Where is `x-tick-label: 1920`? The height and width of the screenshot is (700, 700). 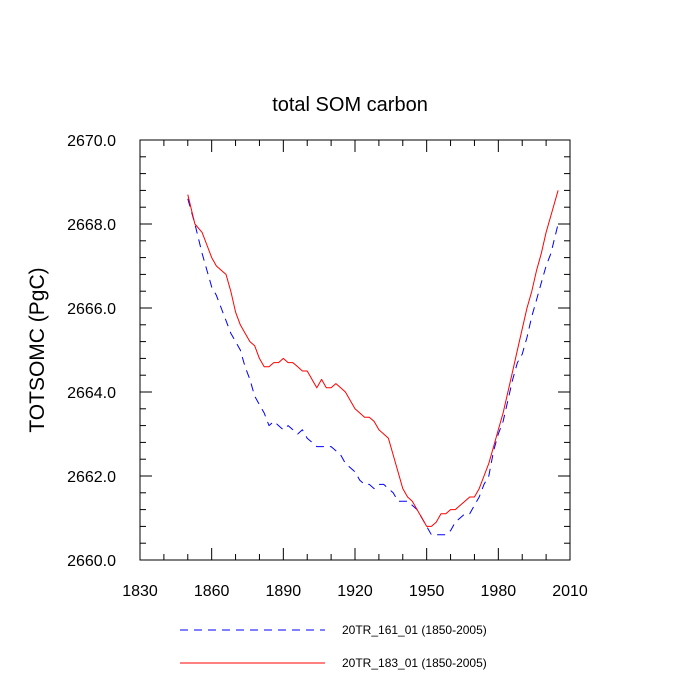 x-tick-label: 1920 is located at coordinates (355, 591).